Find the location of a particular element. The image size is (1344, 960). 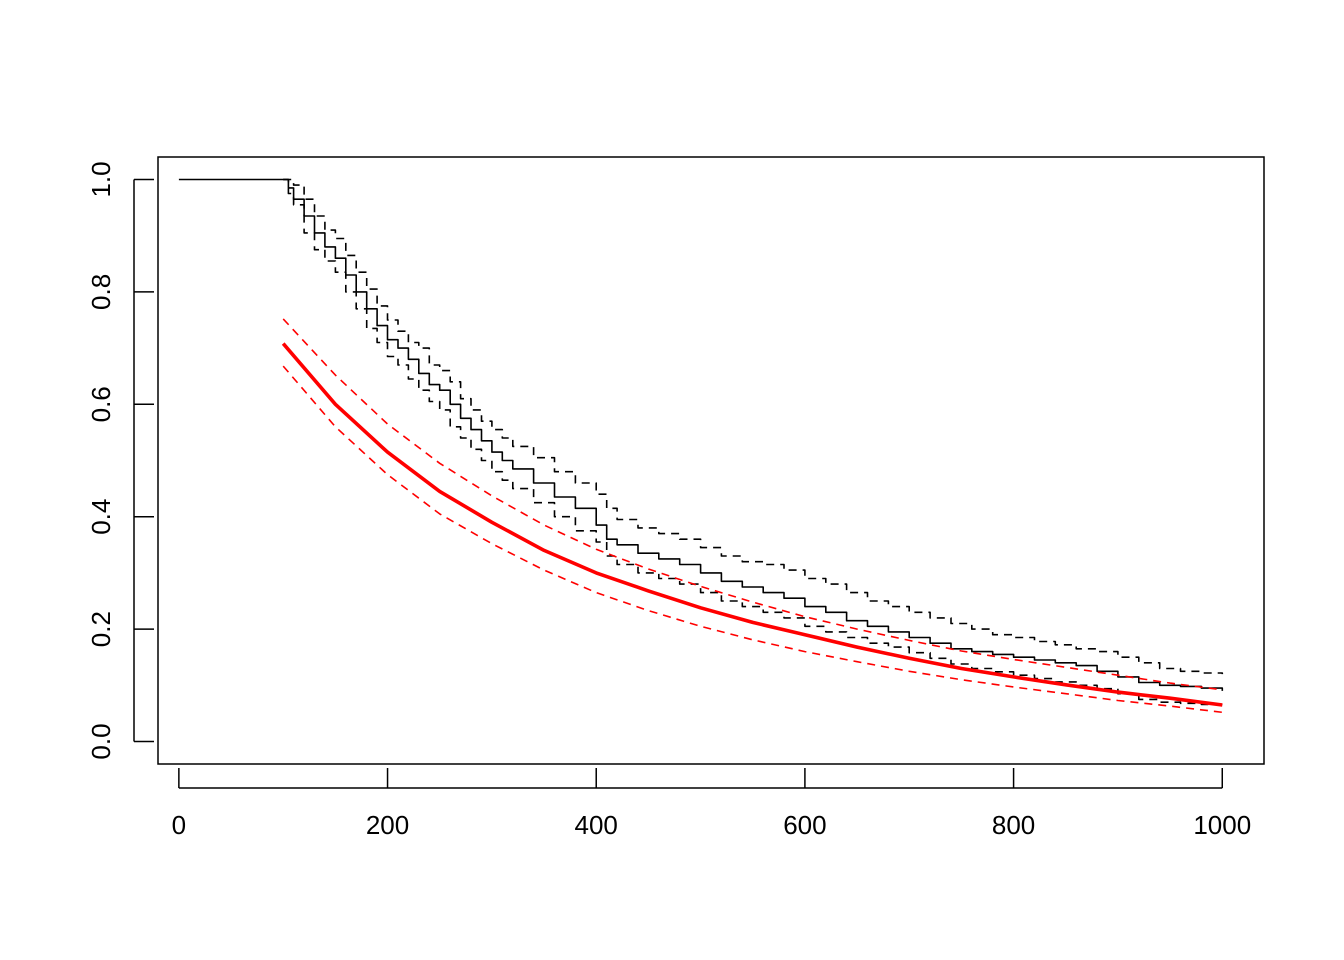

y-tick-label: 0.4 is located at coordinates (101, 517).